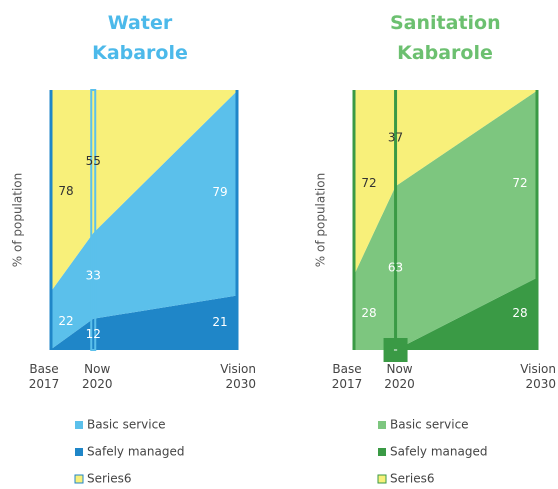  I want to click on chart-title: Water Kabarole, so click(140, 38).